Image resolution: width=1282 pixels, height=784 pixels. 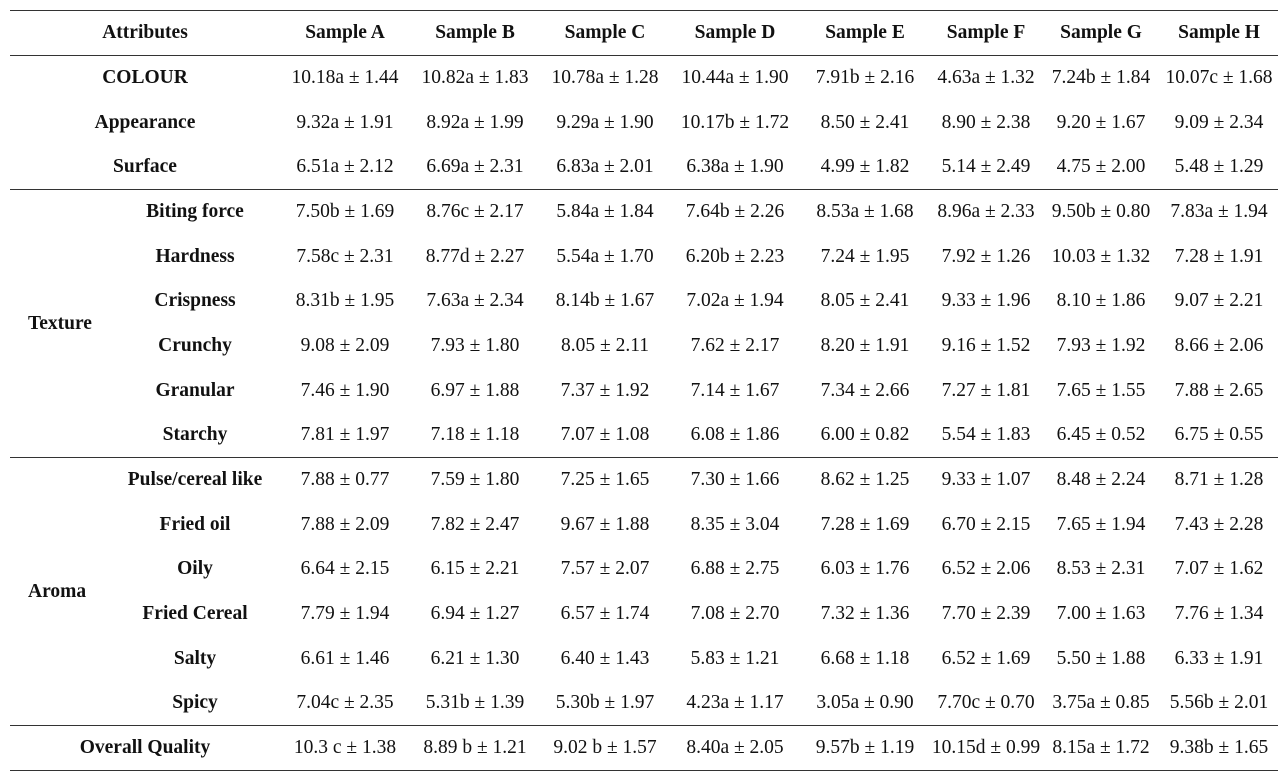 I want to click on value-cell: 7.59 ± 1.80, so click(x=475, y=480).